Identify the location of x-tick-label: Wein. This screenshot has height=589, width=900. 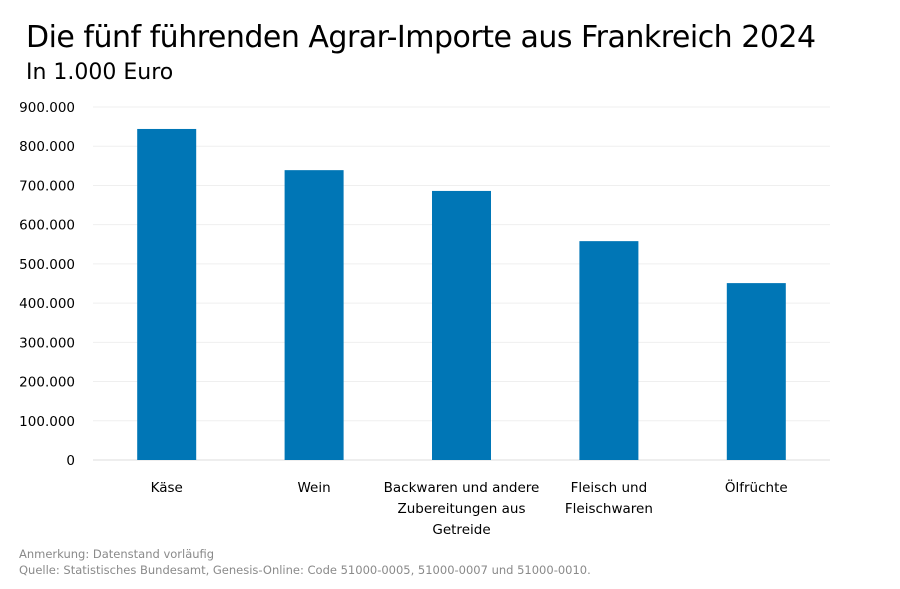
(314, 488).